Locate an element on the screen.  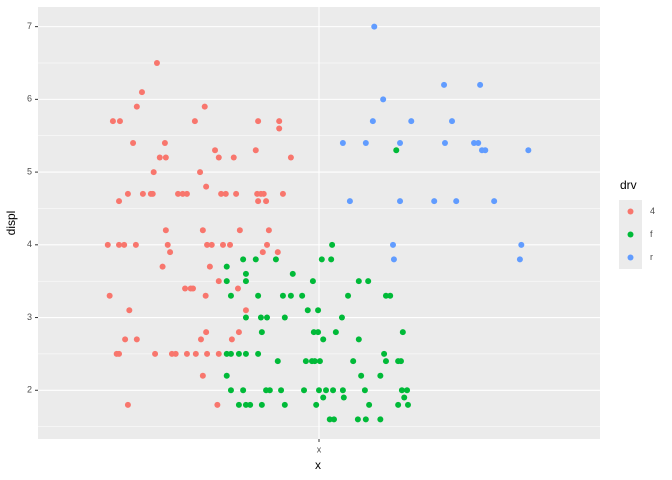
legend-title: drv is located at coordinates (628, 185).